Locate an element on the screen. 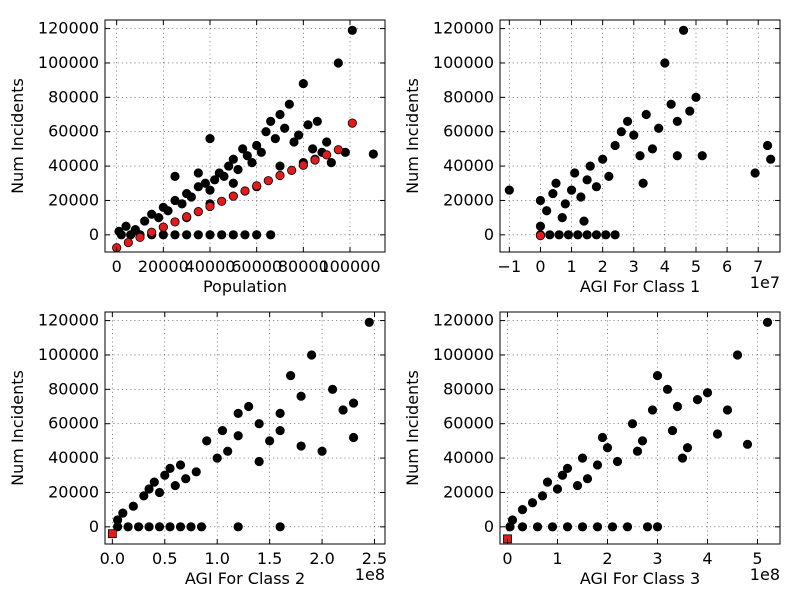 The height and width of the screenshot is (600, 800). x-axis-label: AGI For Class 3 is located at coordinates (640, 578).